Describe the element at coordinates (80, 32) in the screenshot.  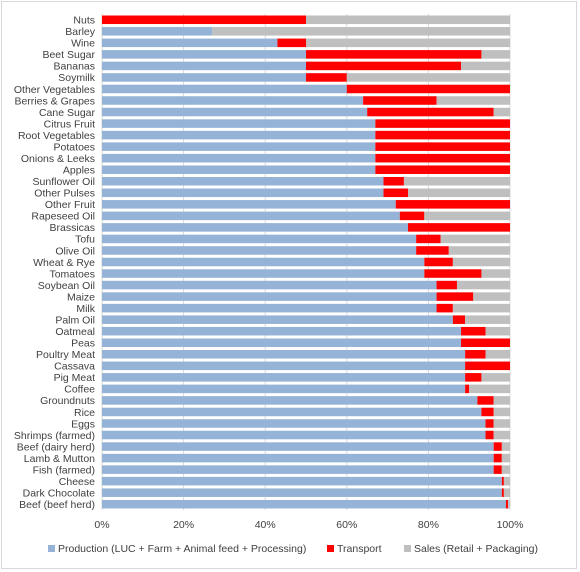
I see `category-label: Barley` at that location.